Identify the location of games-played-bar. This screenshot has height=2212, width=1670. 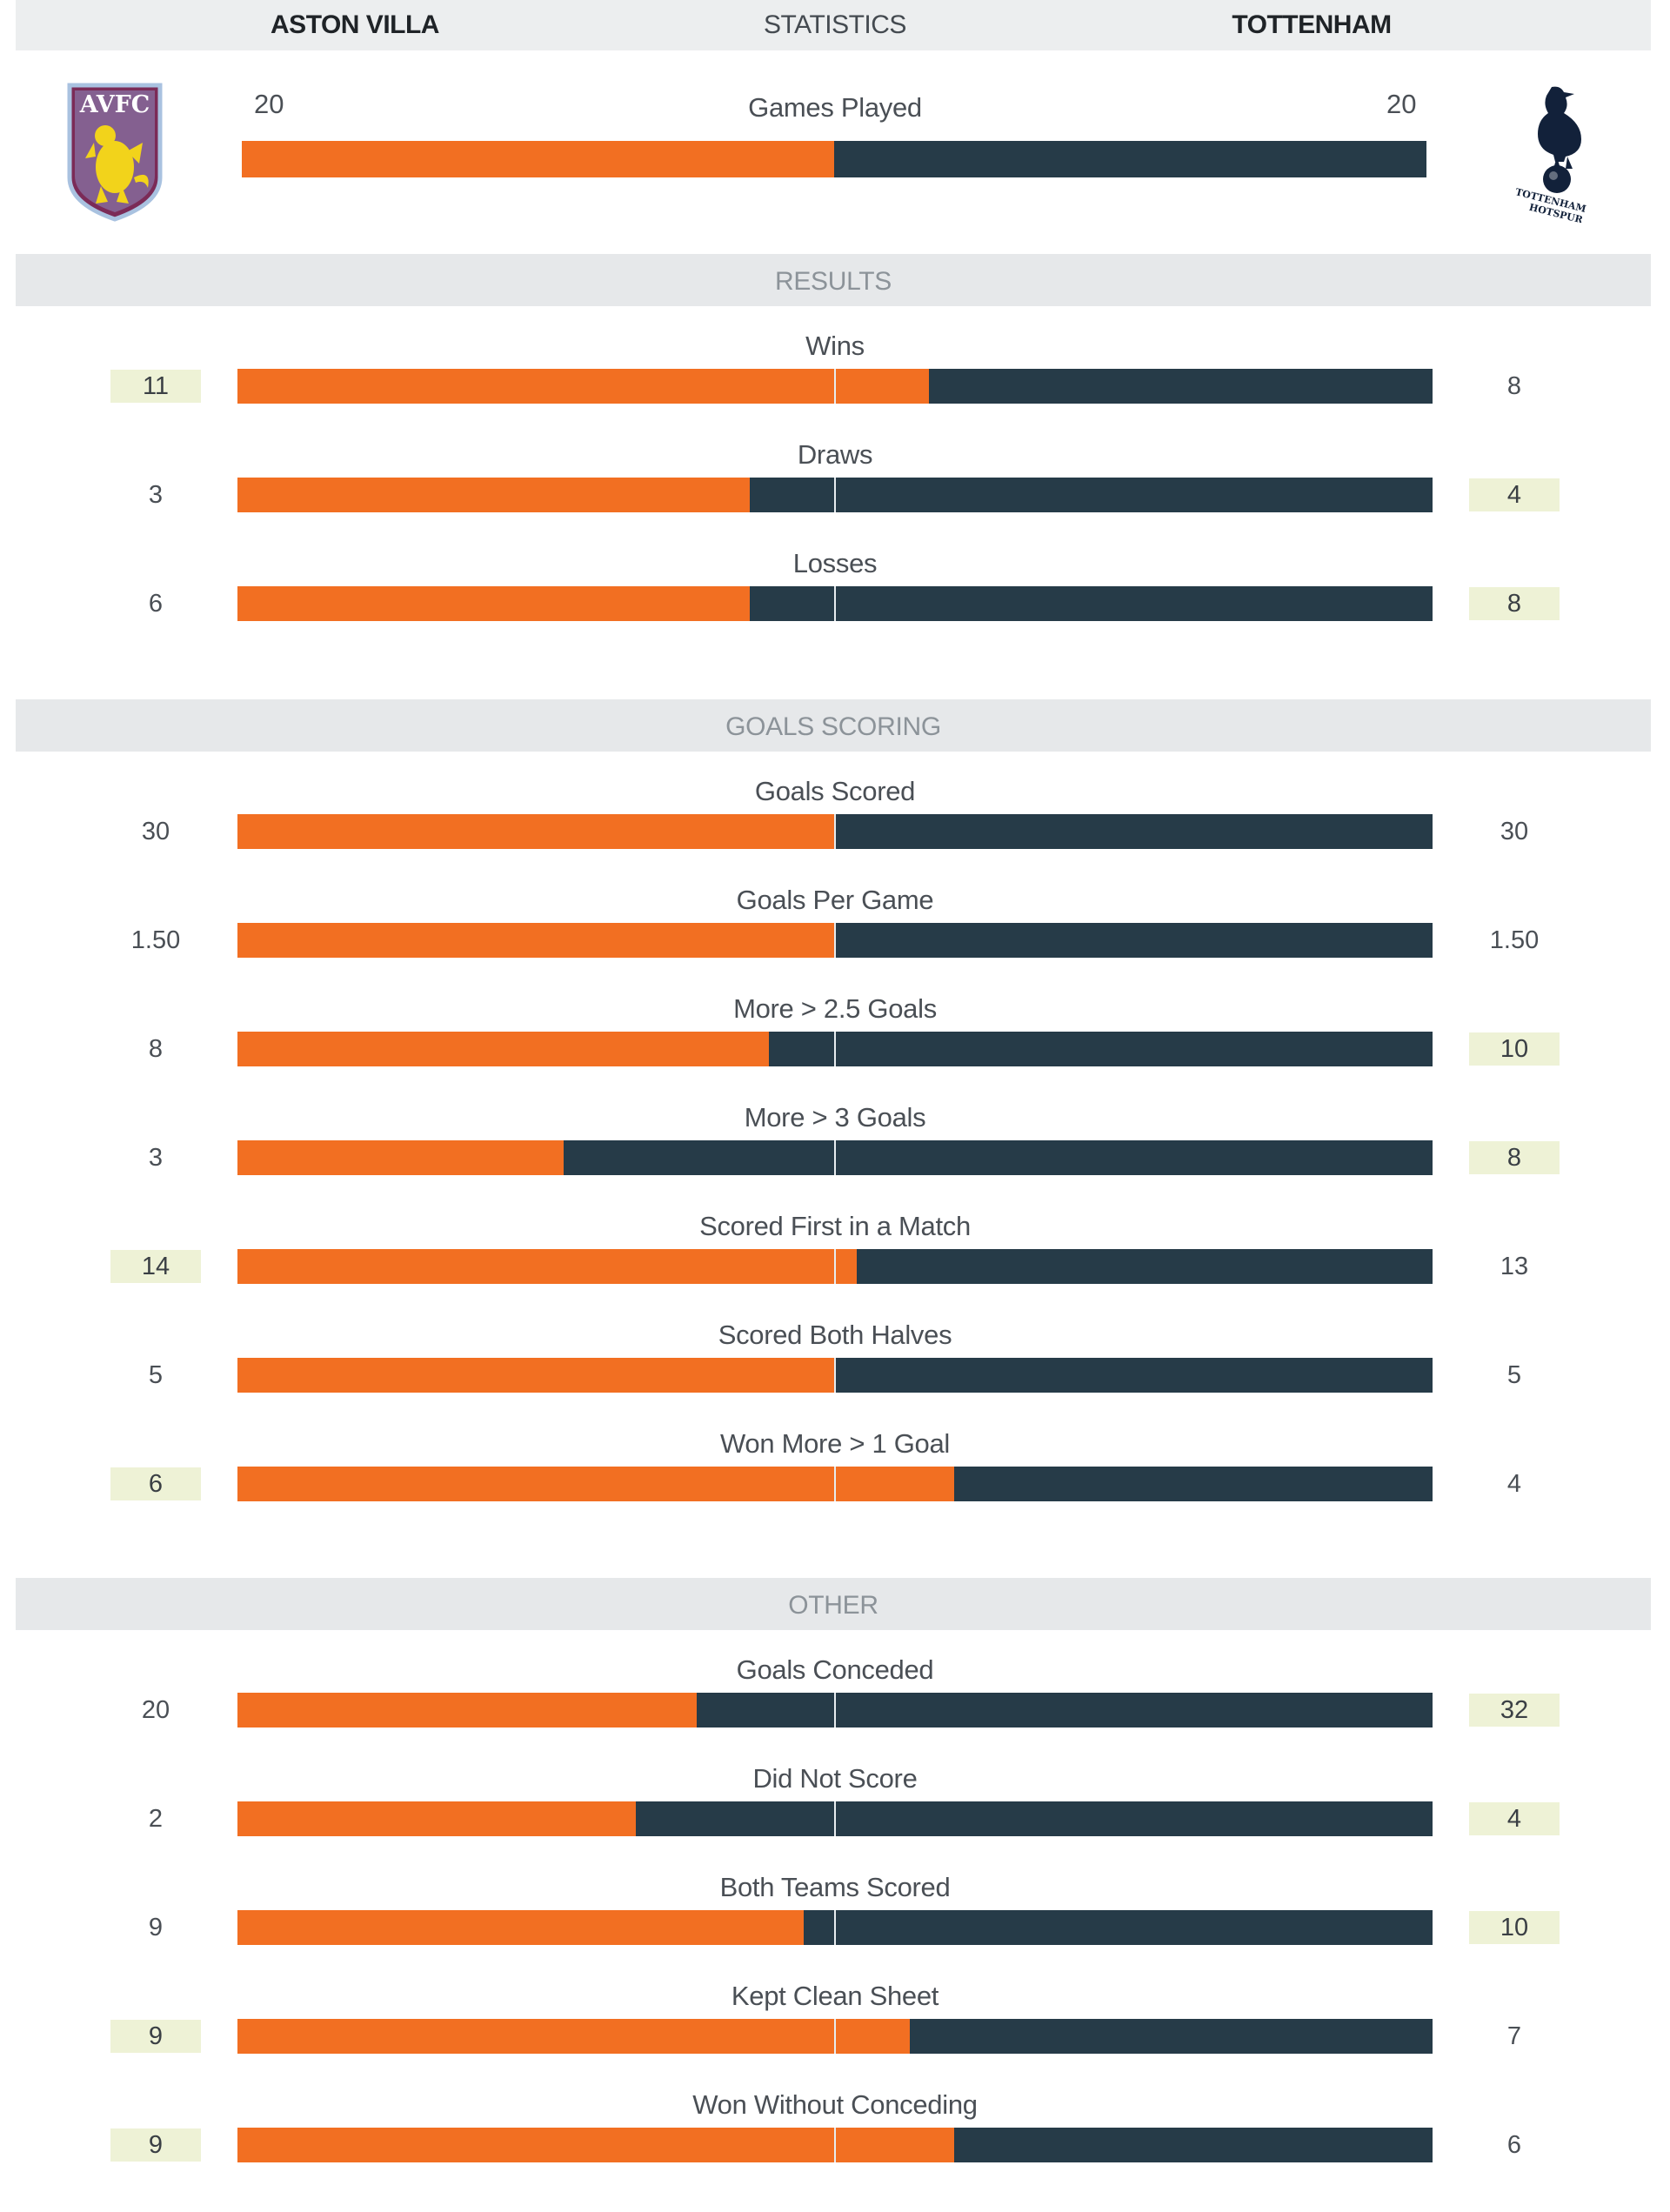
(834, 159).